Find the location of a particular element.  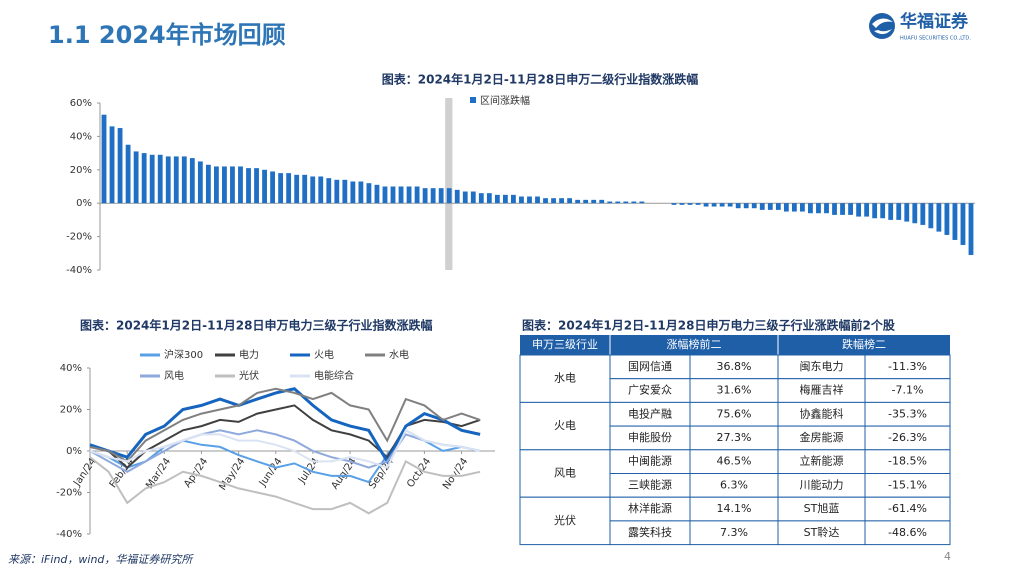

table-industry: 光伏 is located at coordinates (565, 520).